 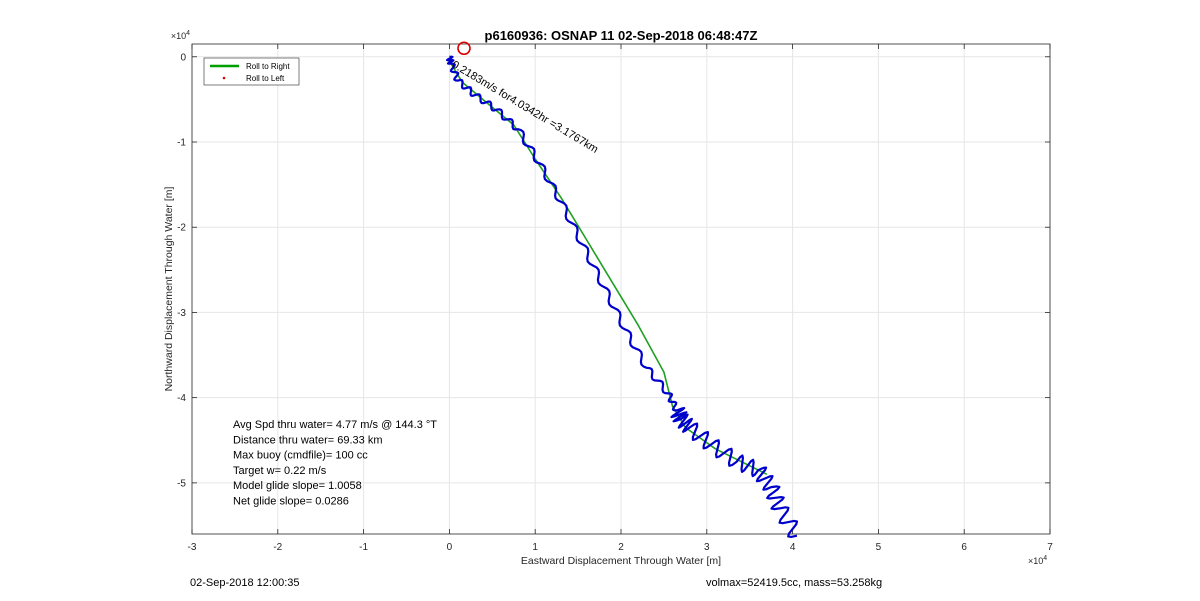 I want to click on y-tick-label: -2, so click(x=181, y=228).